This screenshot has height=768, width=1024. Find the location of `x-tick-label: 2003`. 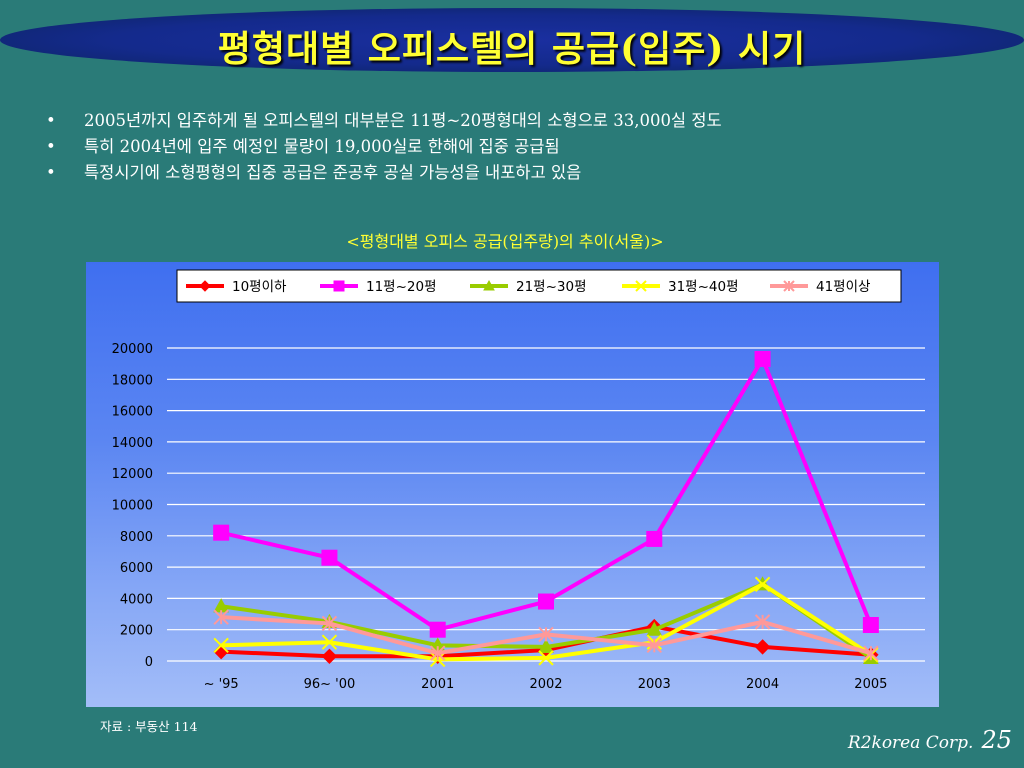

x-tick-label: 2003 is located at coordinates (654, 684).